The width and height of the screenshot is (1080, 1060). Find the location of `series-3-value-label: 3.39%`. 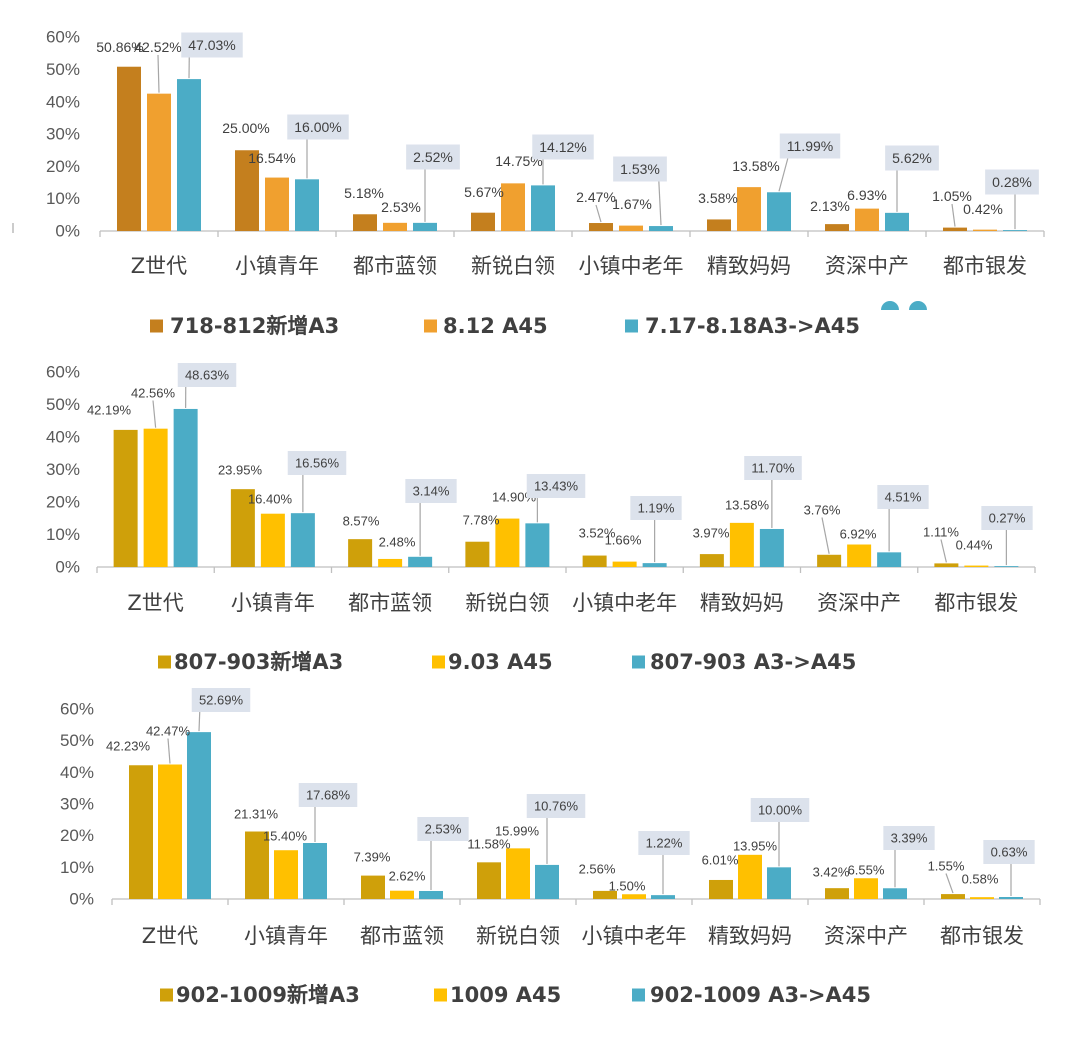

series-3-value-label: 3.39% is located at coordinates (909, 838).